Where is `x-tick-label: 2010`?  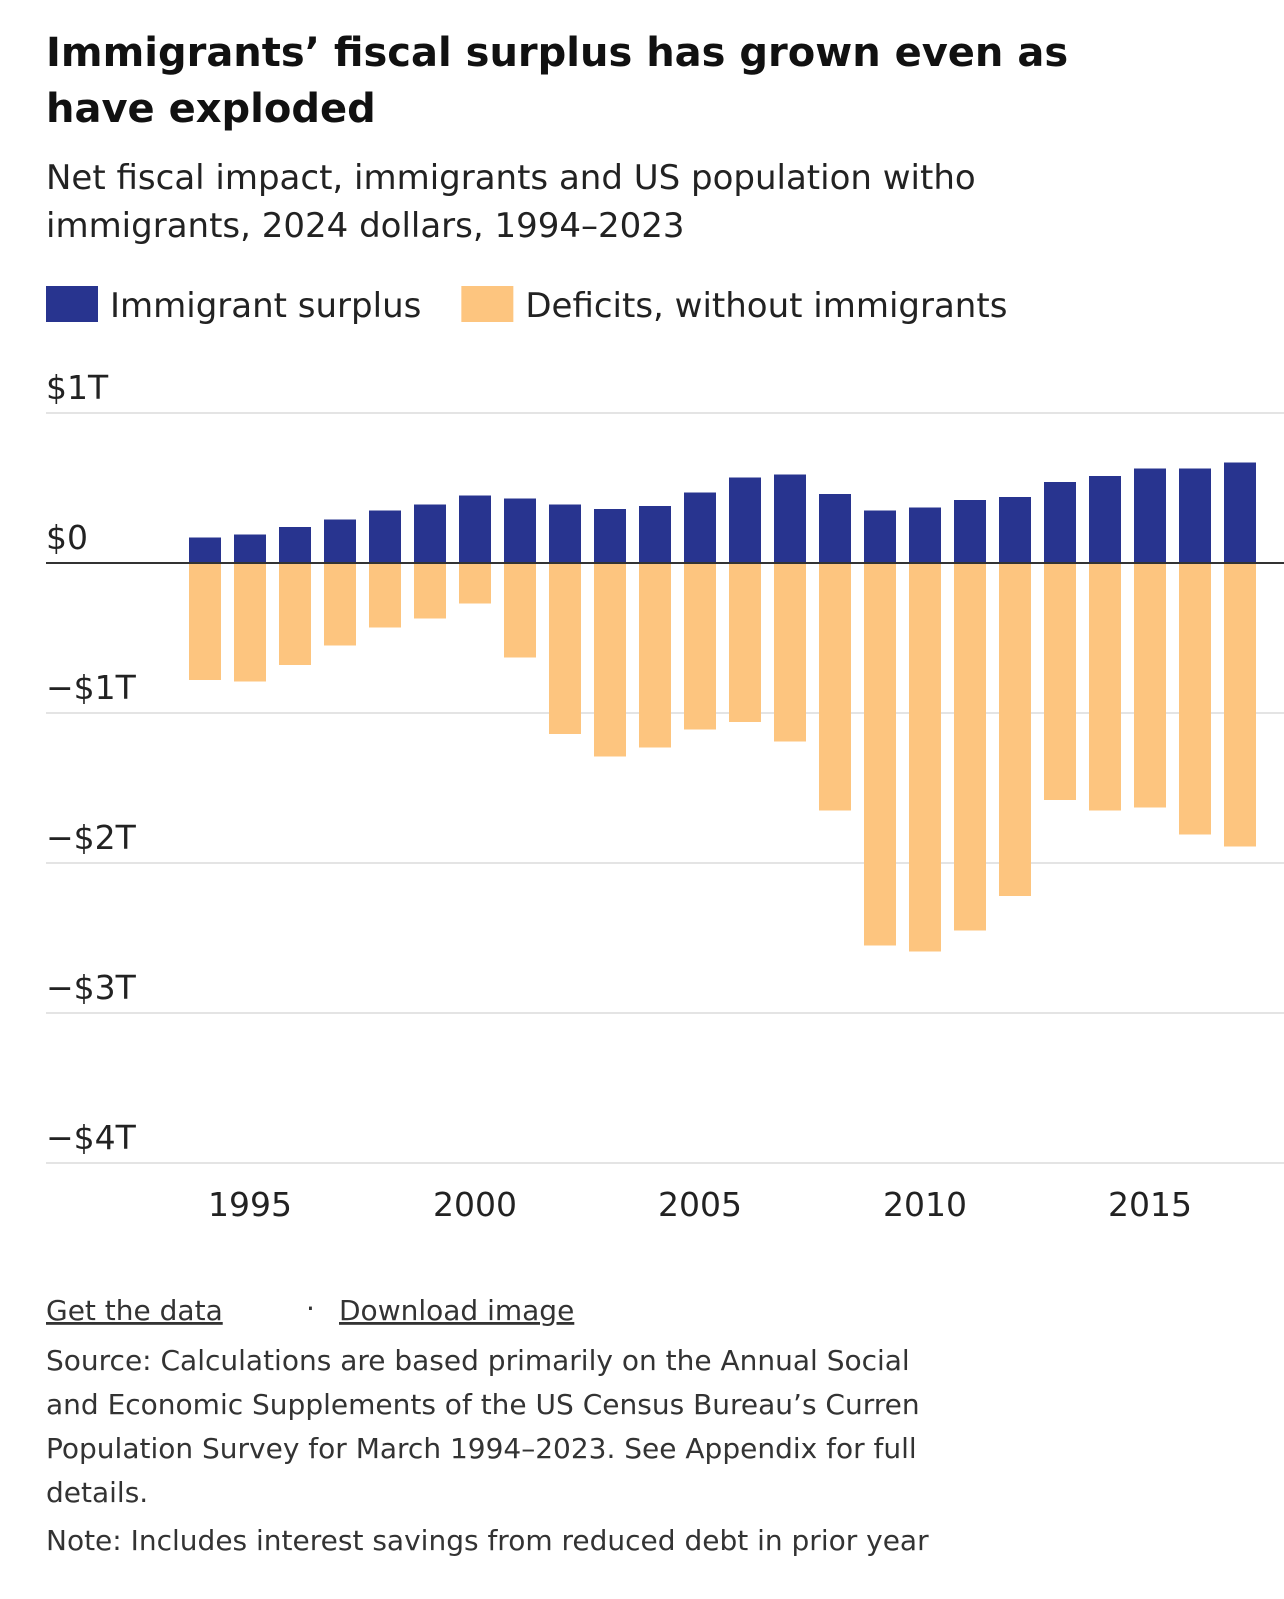 x-tick-label: 2010 is located at coordinates (925, 1204).